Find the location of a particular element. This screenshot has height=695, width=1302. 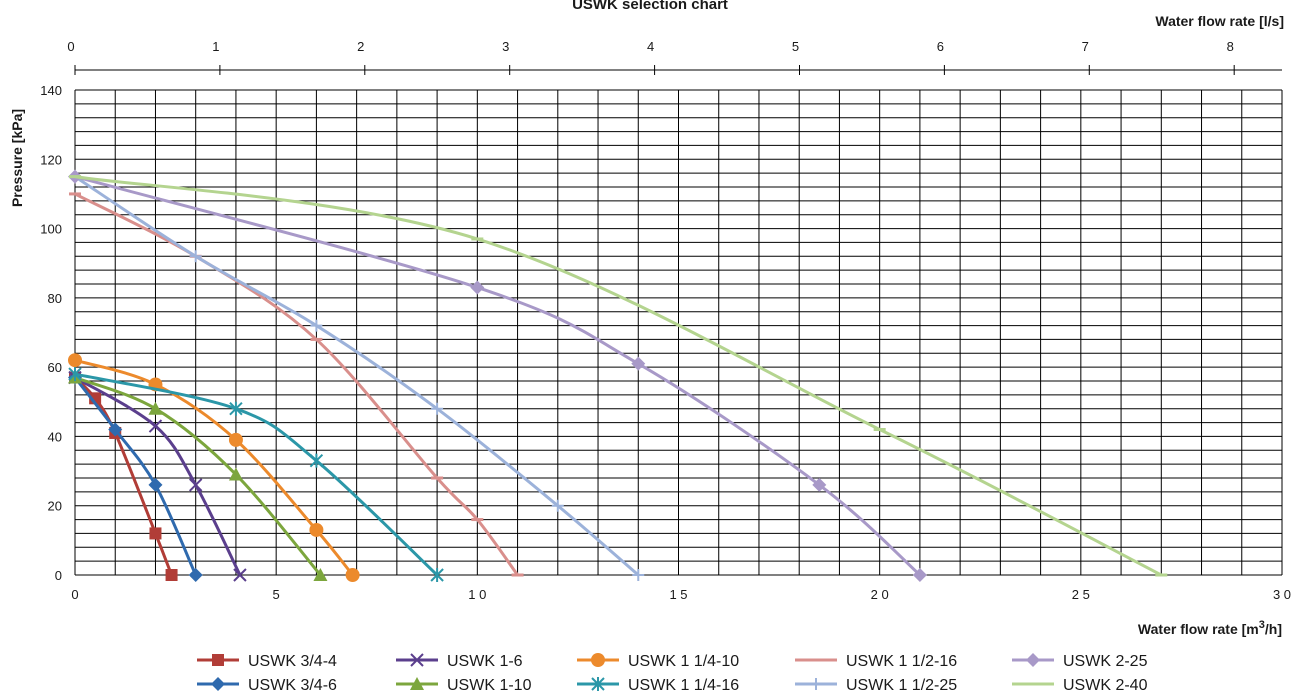

x-axis-tick-label: 5 is located at coordinates (276, 594).